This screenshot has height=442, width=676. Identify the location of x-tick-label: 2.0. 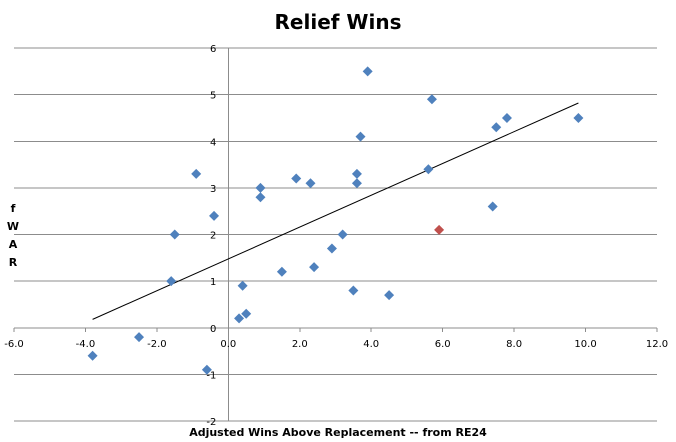
(300, 344).